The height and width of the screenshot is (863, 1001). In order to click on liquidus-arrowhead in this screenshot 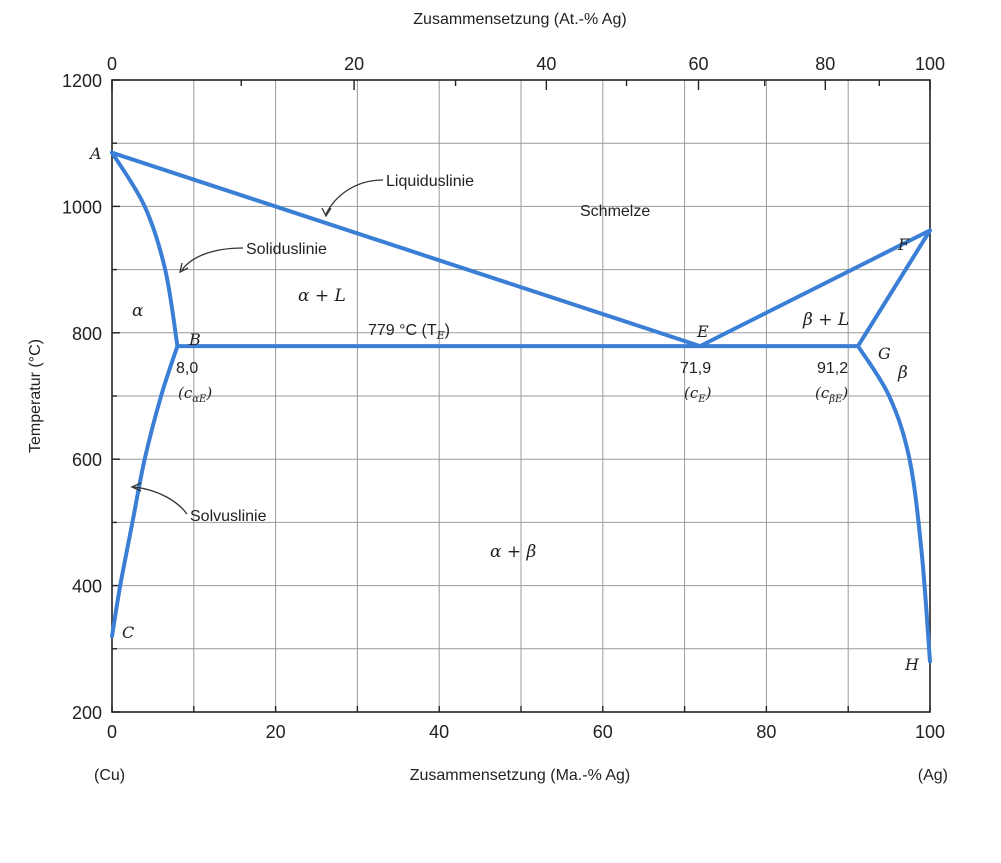, I will do `click(326, 212)`.